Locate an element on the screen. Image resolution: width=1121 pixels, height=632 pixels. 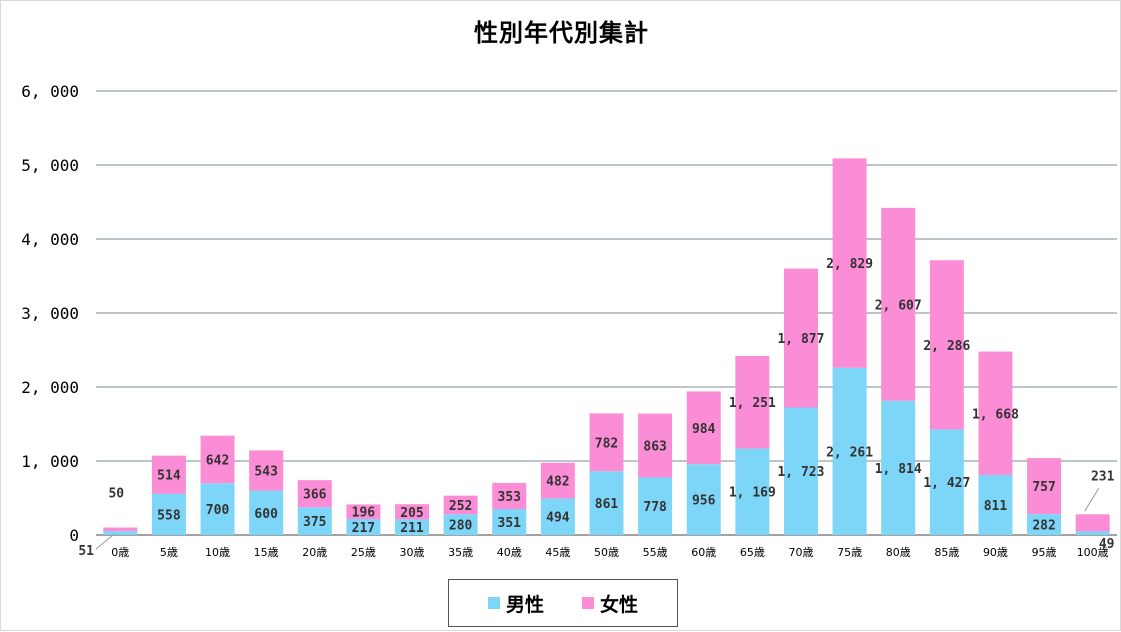
data-label-male: 51 is located at coordinates (86, 551).